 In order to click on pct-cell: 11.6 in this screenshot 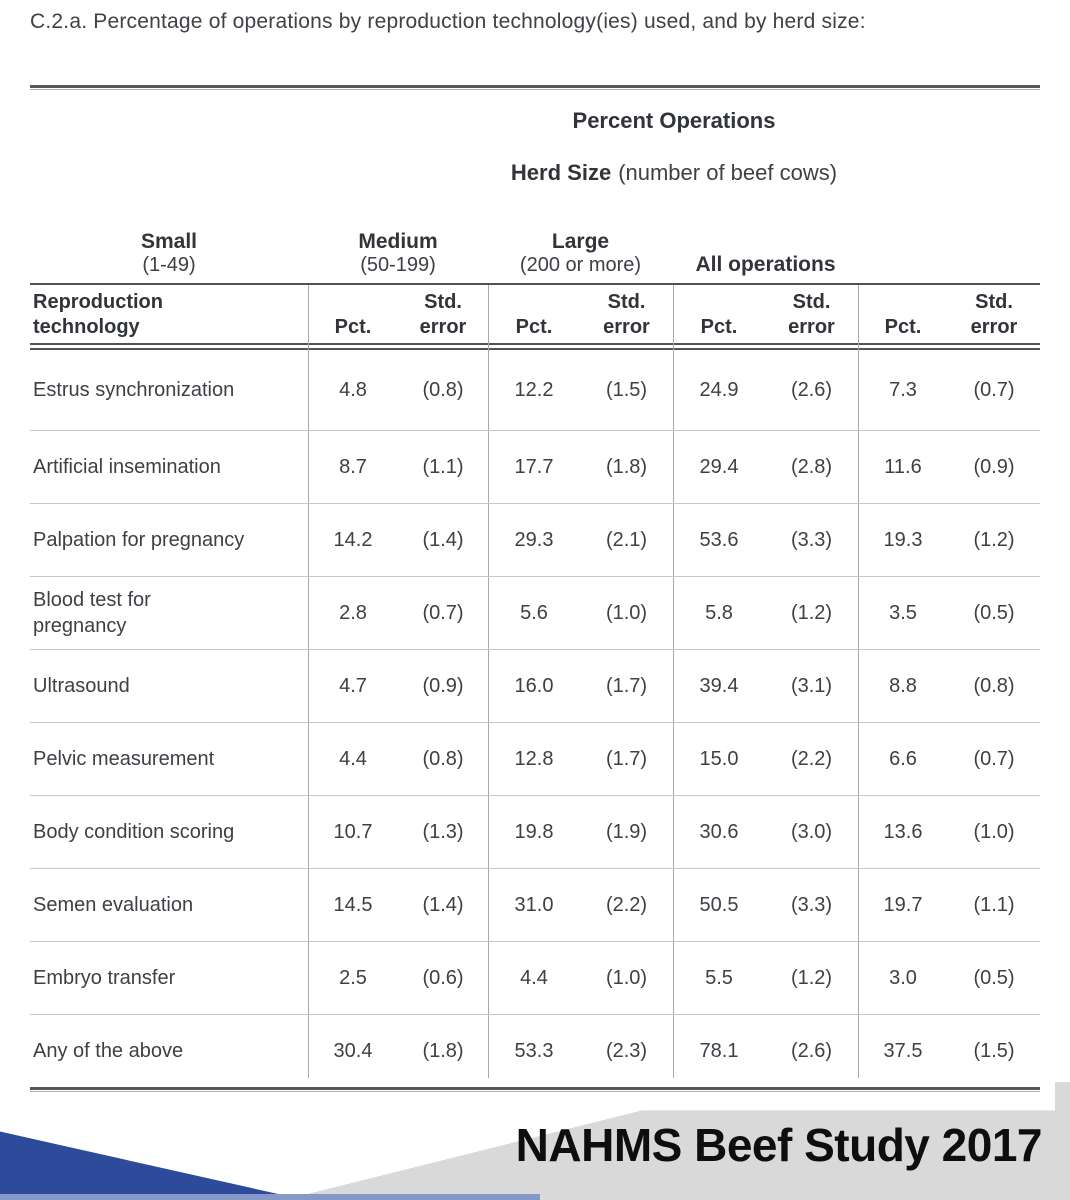, I will do `click(903, 466)`.